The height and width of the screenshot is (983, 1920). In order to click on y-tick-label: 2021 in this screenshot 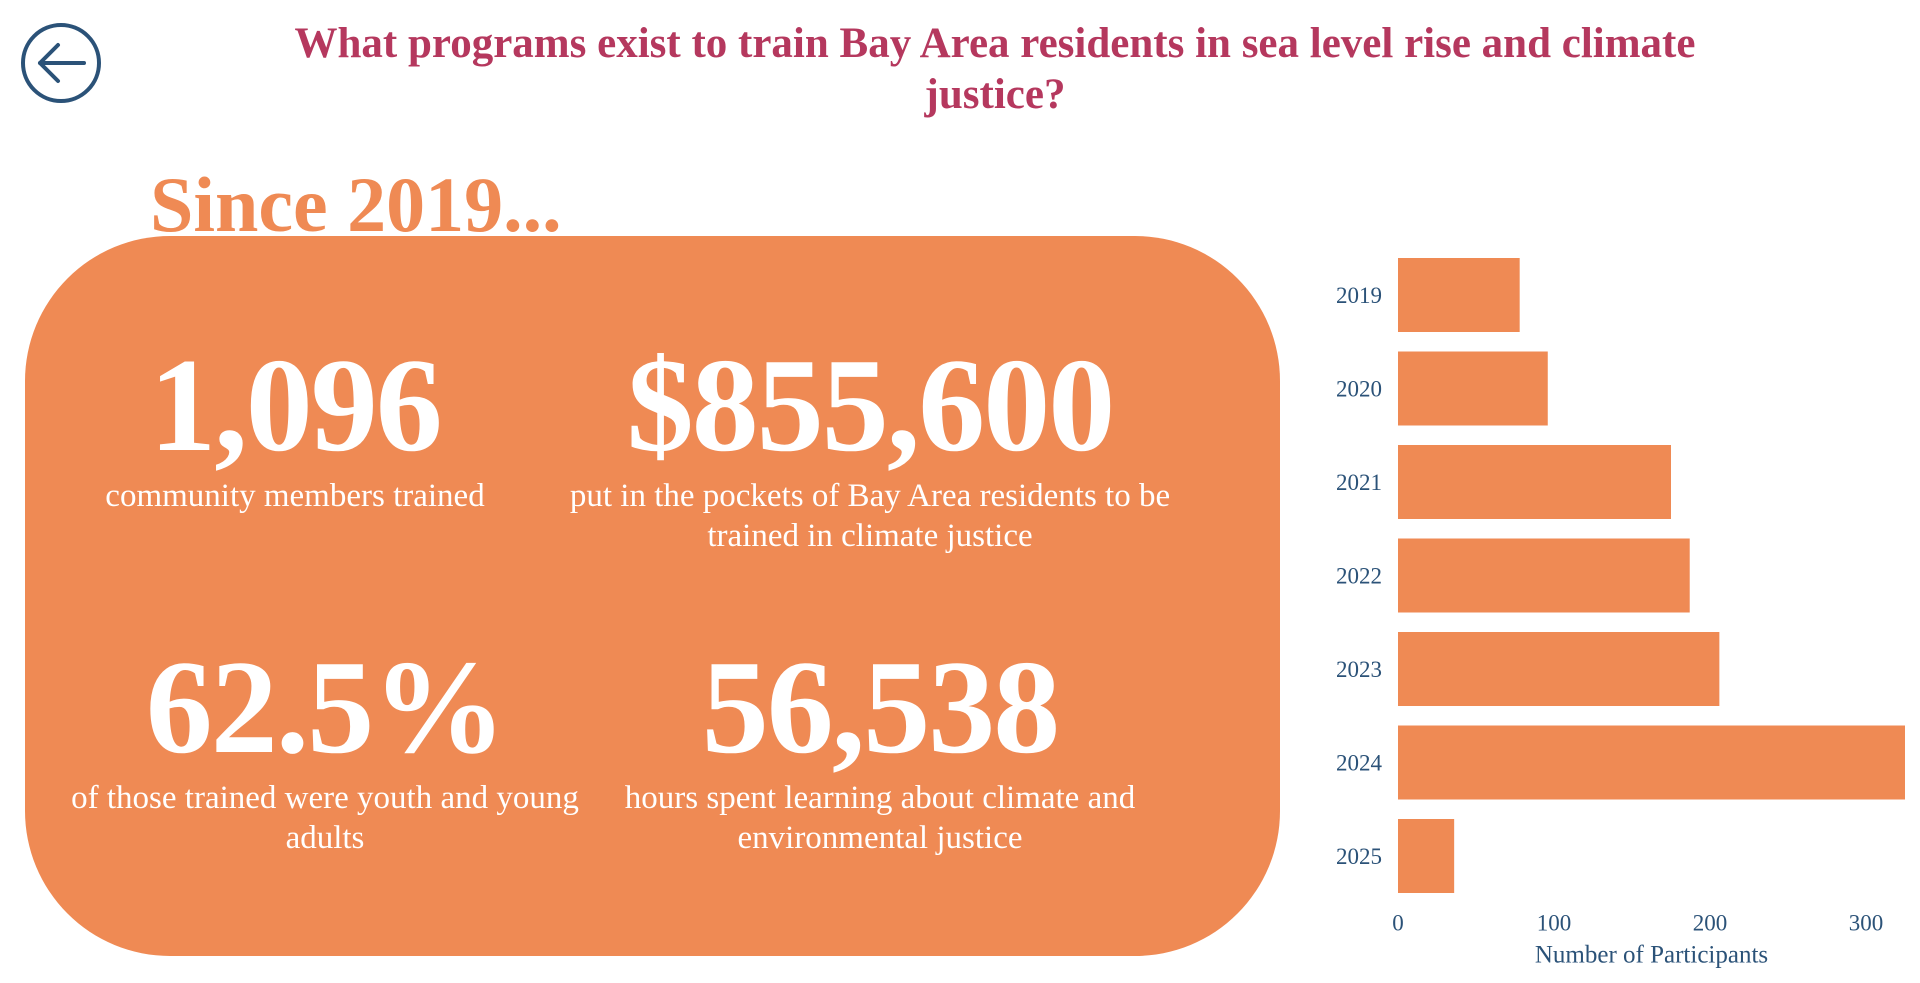, I will do `click(1359, 482)`.